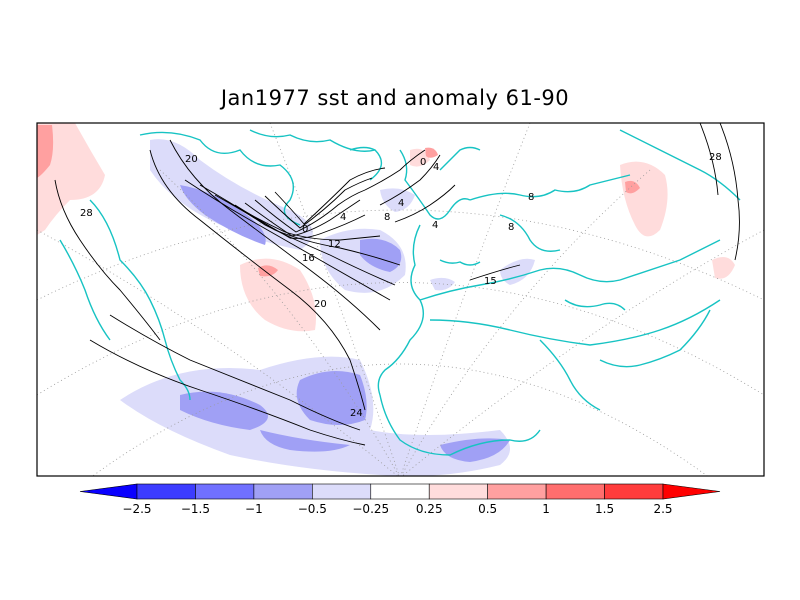  I want to click on contour-label: 24, so click(356, 413).